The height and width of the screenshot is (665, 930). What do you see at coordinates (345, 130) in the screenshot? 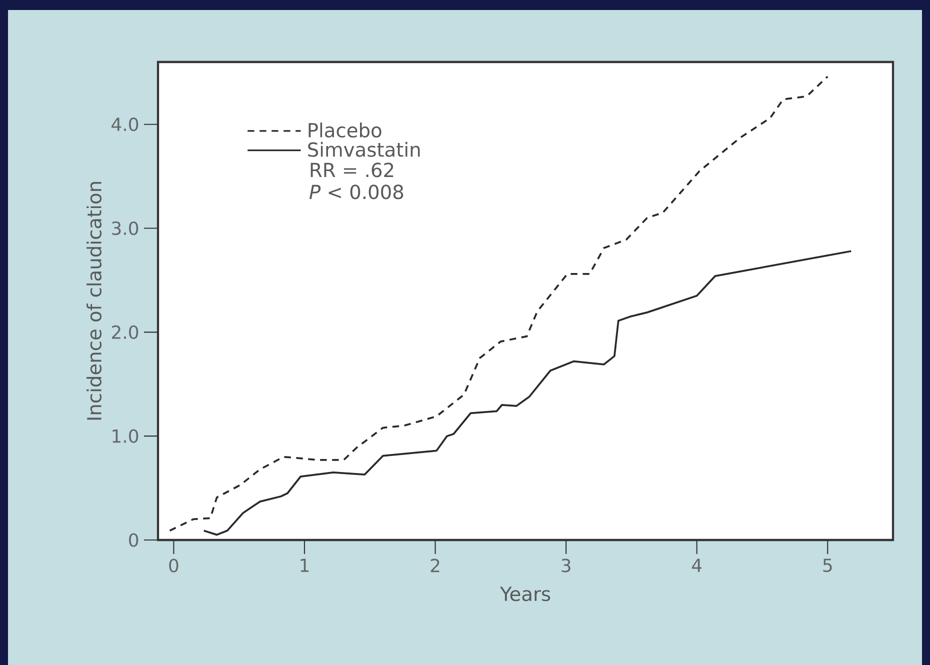
I see `legend-label: Placebo` at bounding box center [345, 130].